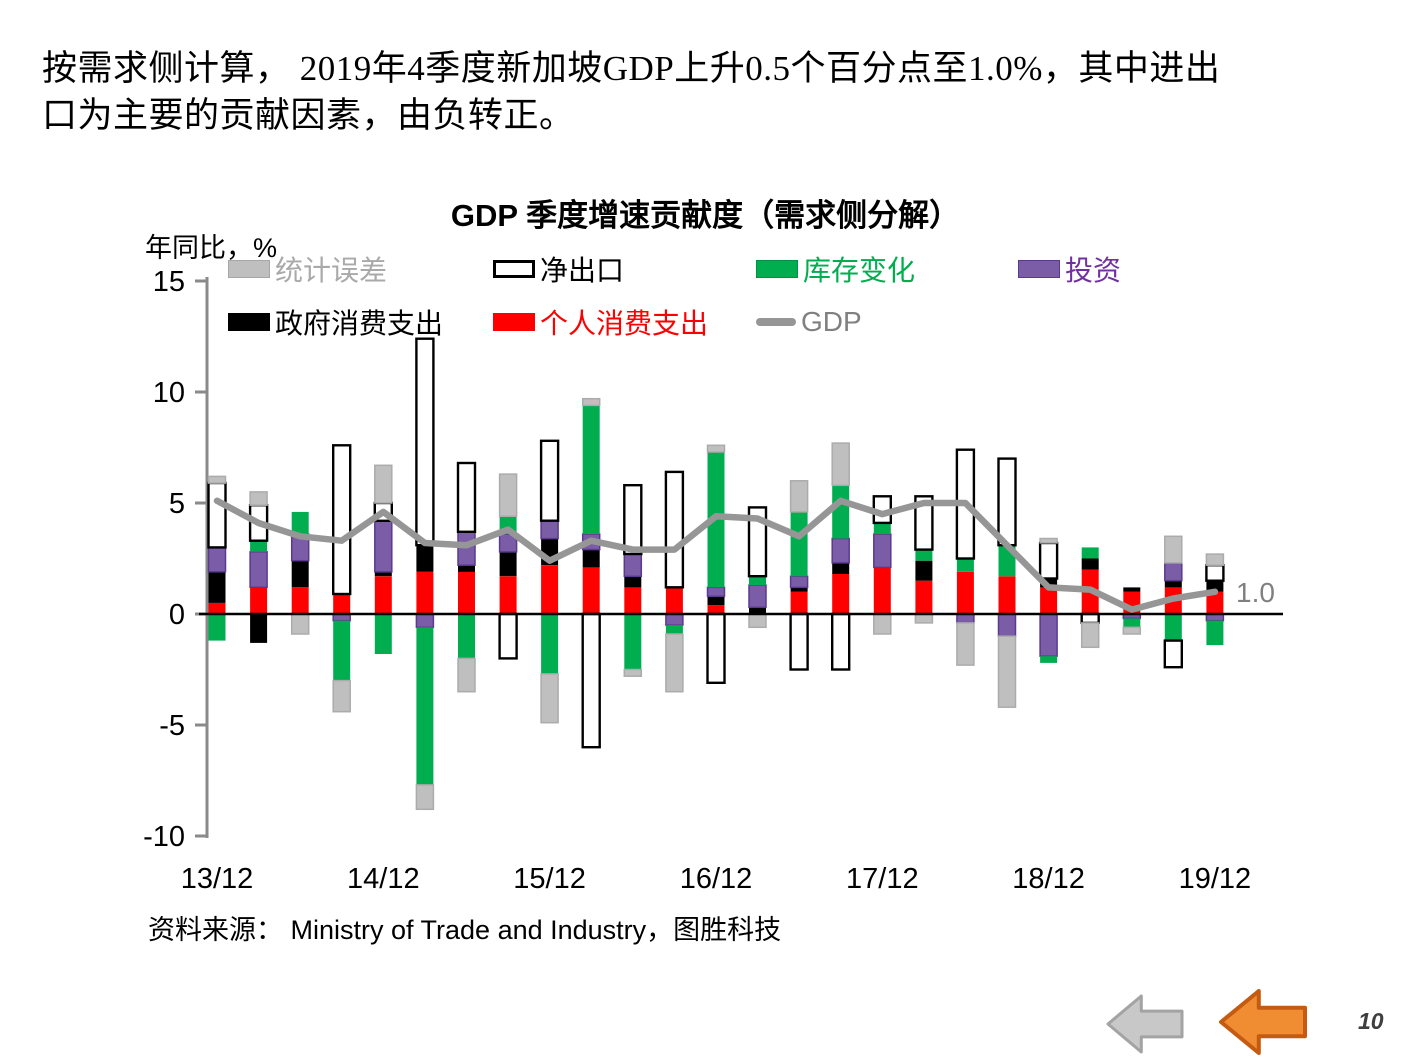 This screenshot has width=1411, height=1058. What do you see at coordinates (1090, 635) in the screenshot?
I see `bar-statistical-error-19/03` at bounding box center [1090, 635].